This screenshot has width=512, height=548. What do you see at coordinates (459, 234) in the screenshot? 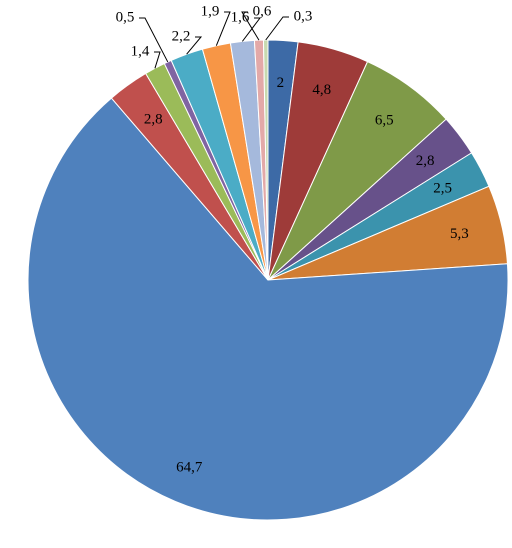
I see `data-label: 5,3` at bounding box center [459, 234].